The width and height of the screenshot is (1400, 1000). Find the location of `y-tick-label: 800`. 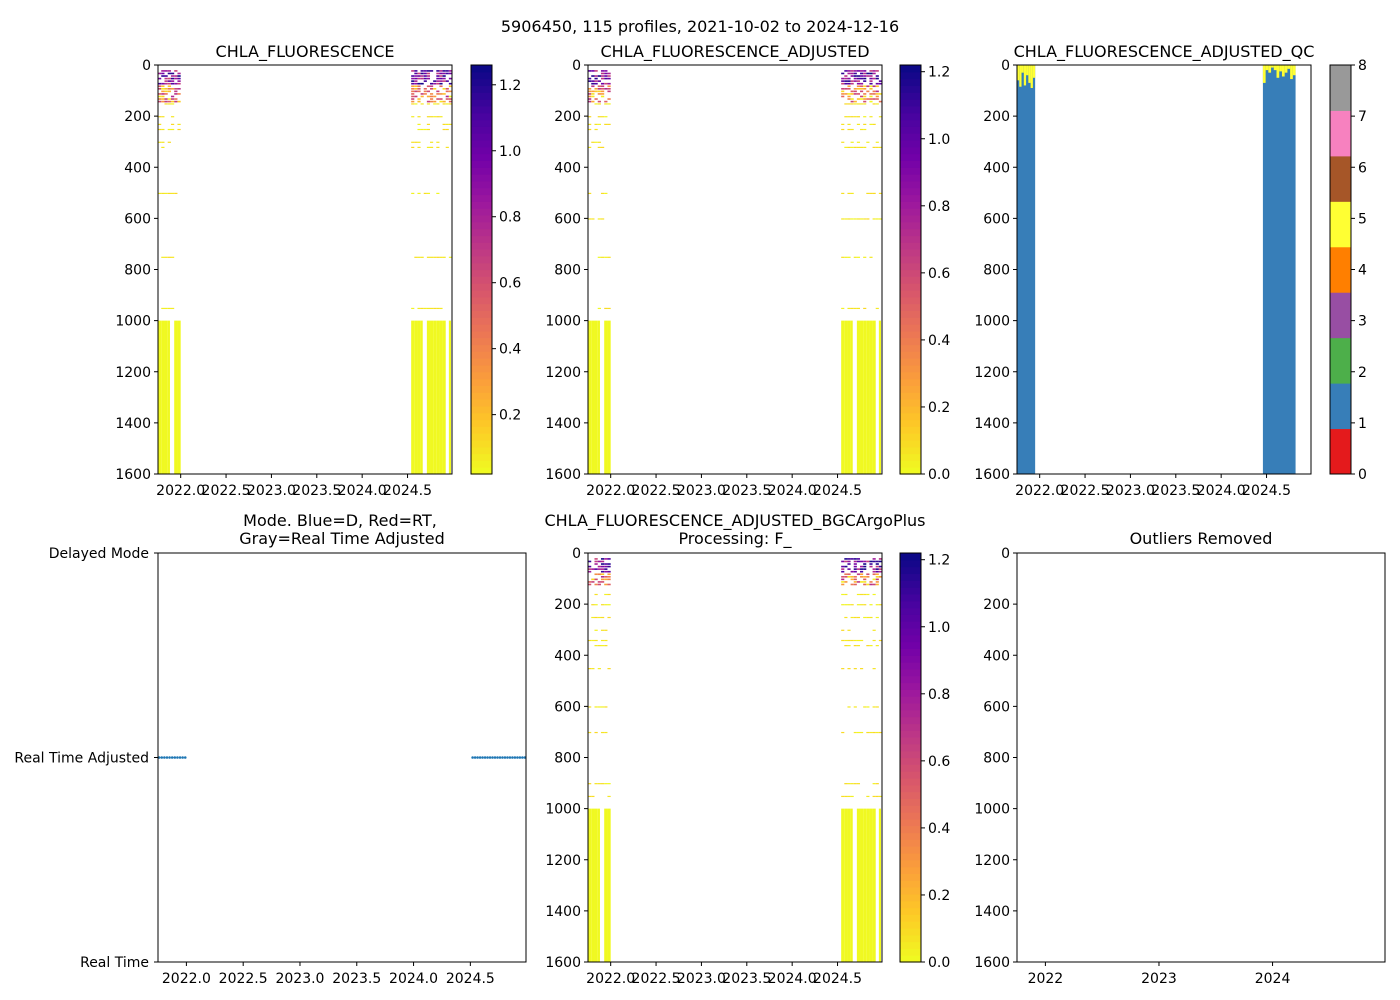

y-tick-label: 800 is located at coordinates (567, 271).